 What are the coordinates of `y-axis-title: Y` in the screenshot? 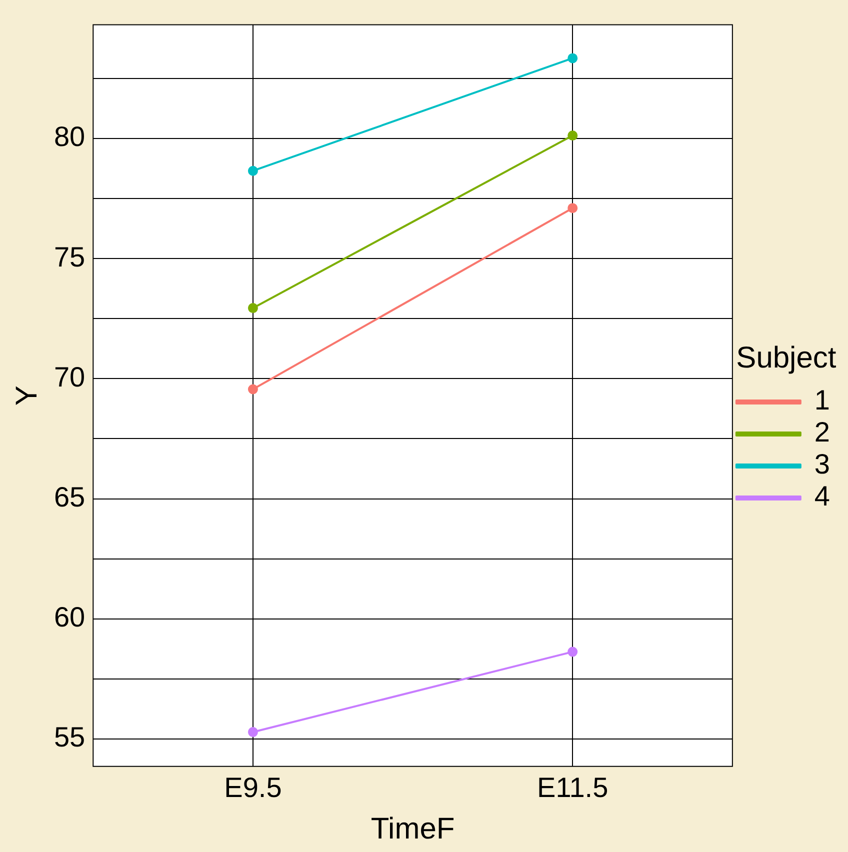 It's located at (27, 396).